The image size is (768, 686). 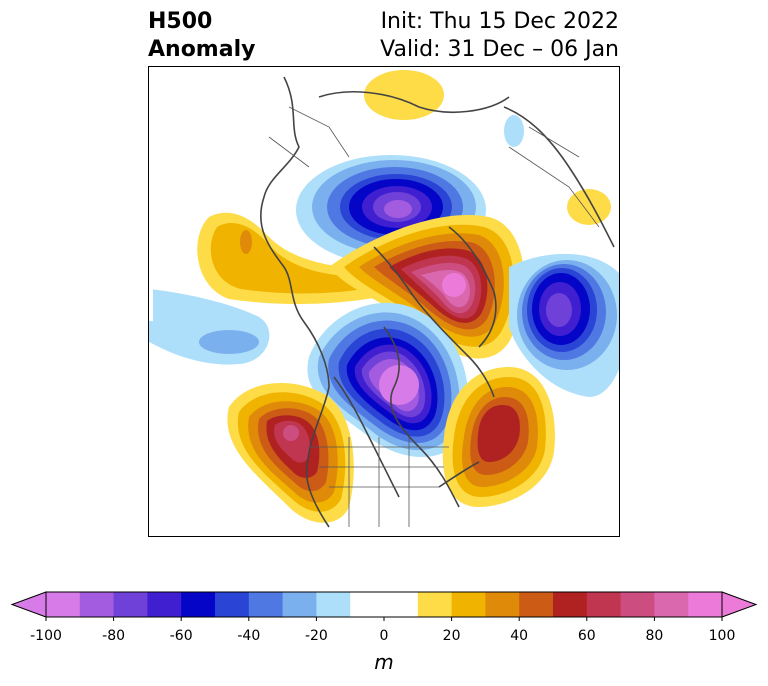 What do you see at coordinates (451, 636) in the screenshot?
I see `colorbar-tick-label: 20` at bounding box center [451, 636].